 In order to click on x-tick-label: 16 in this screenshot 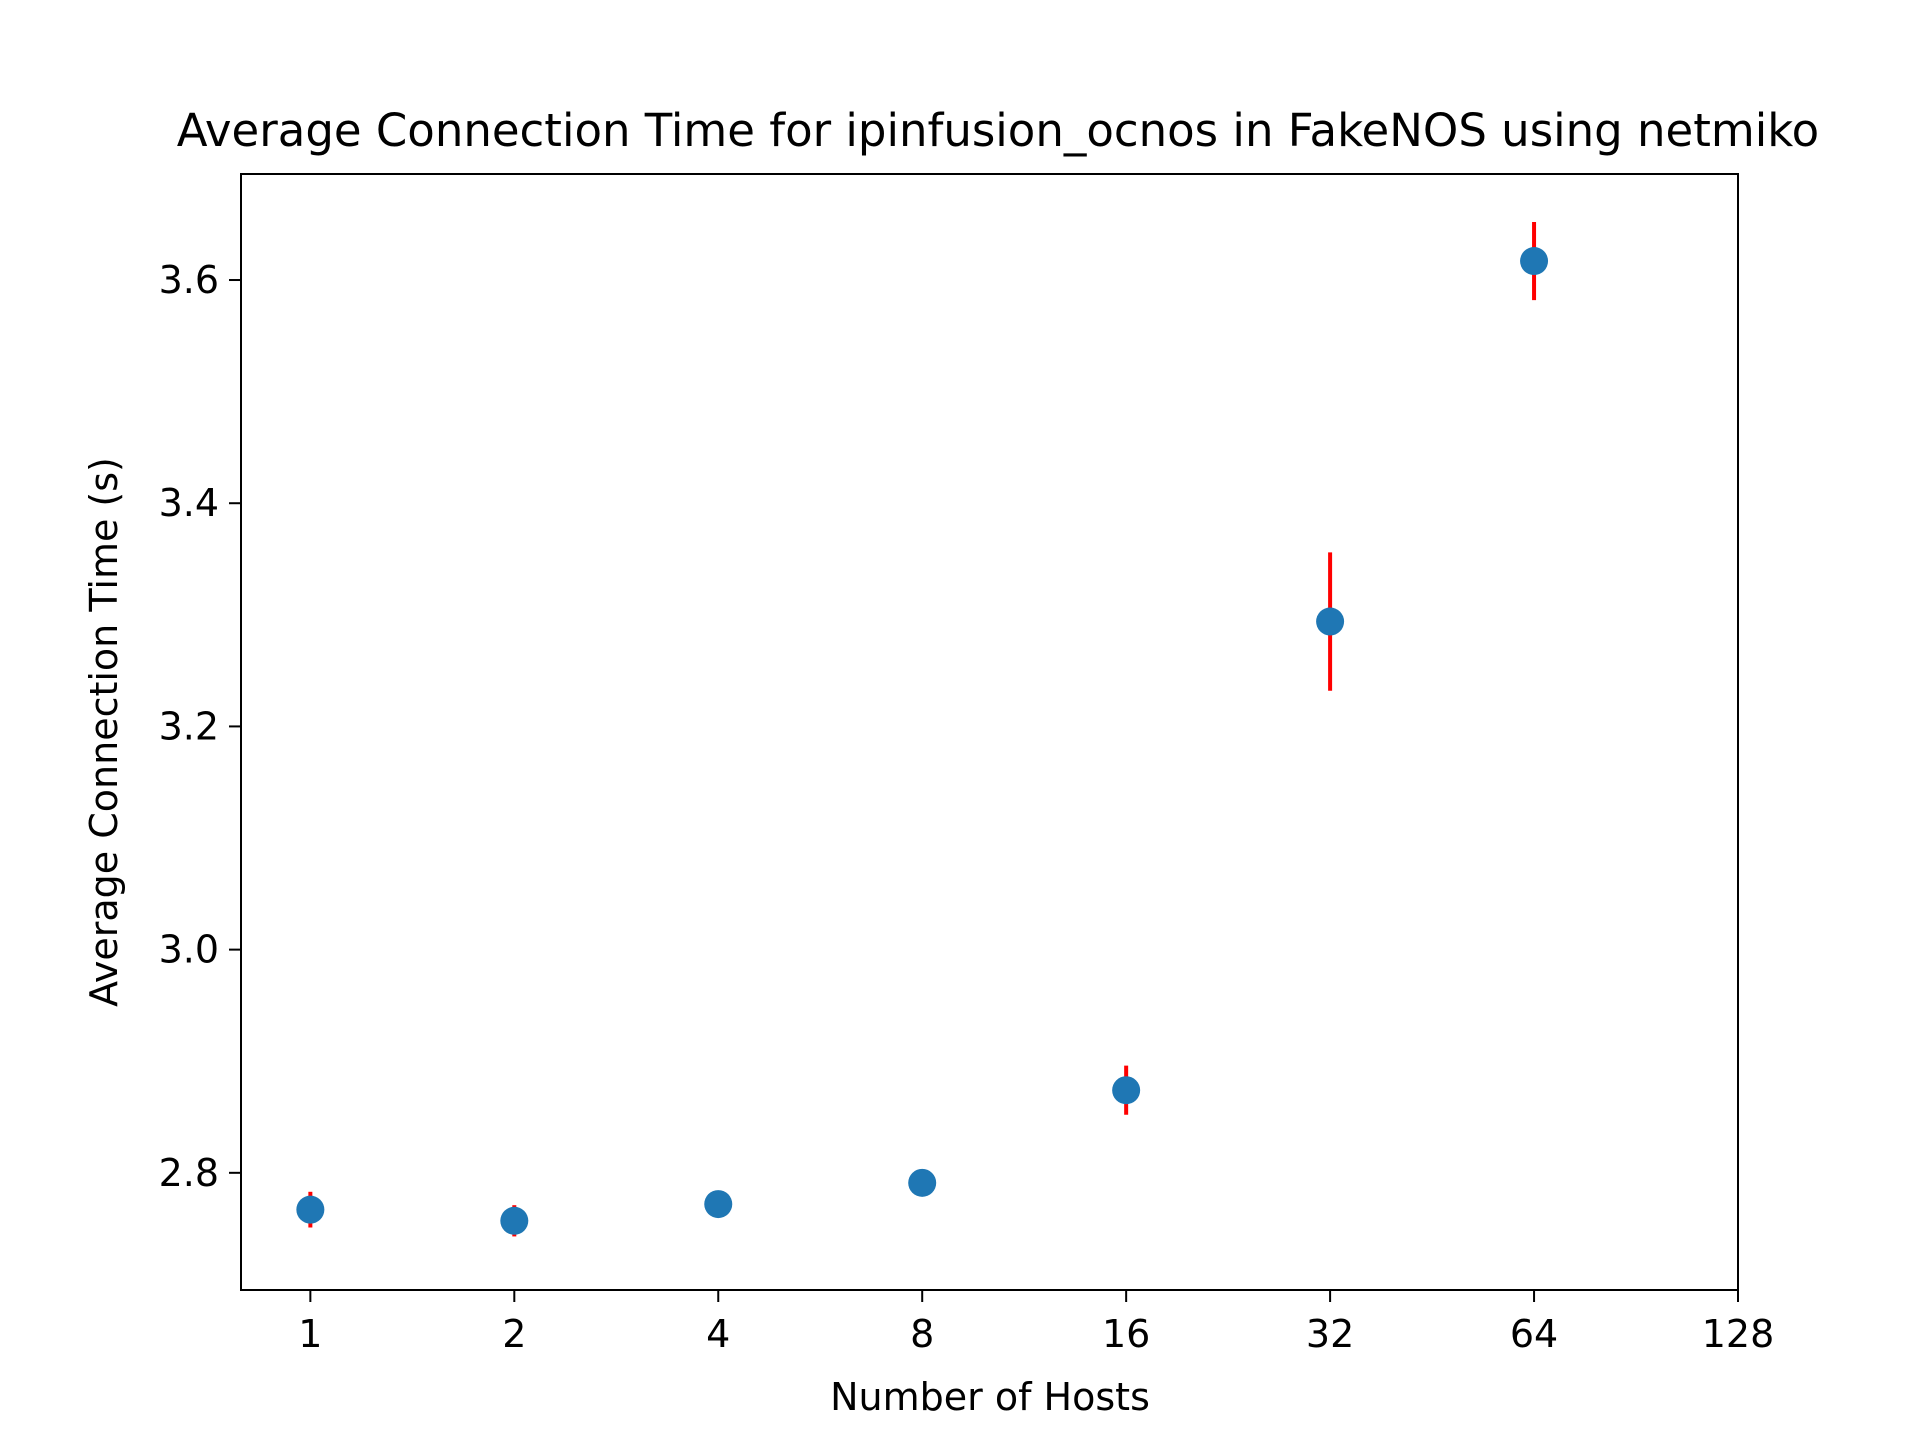, I will do `click(1126, 1334)`.